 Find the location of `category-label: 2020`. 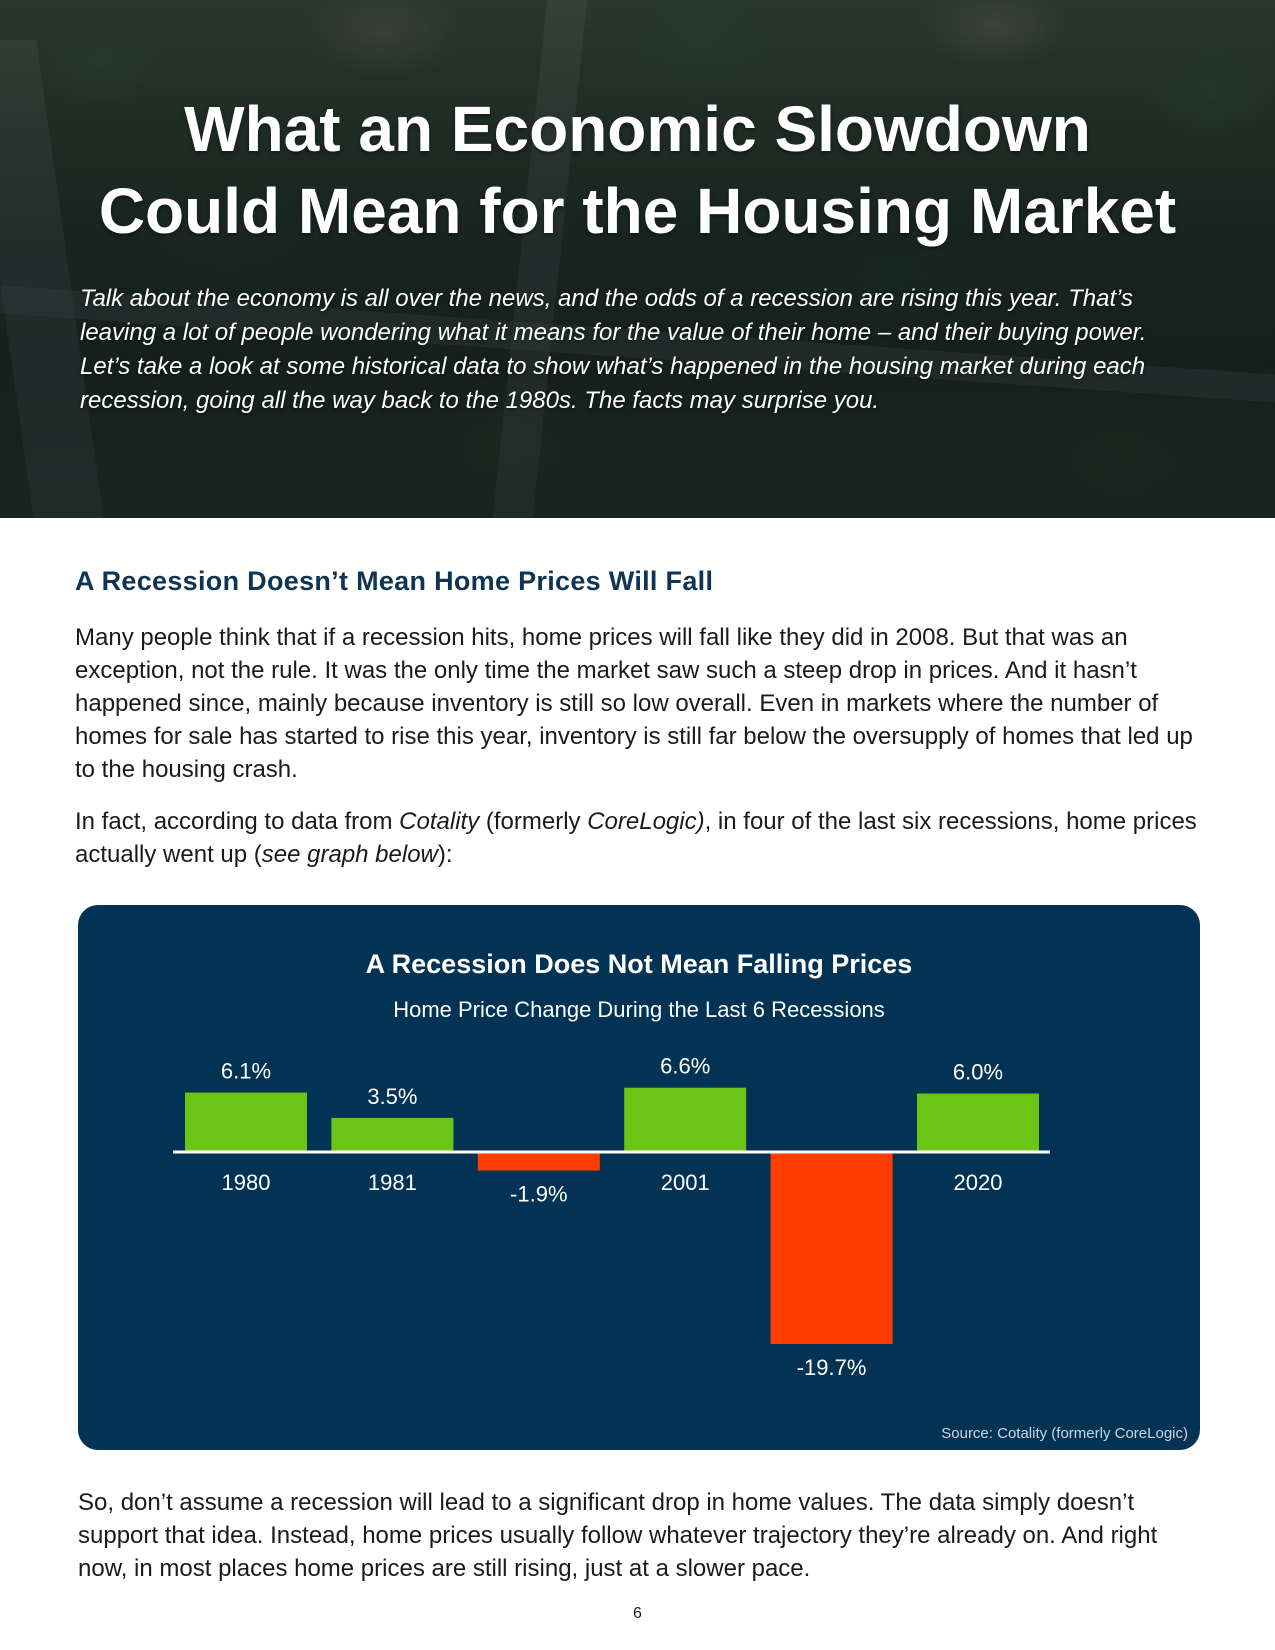

category-label: 2020 is located at coordinates (978, 1182).